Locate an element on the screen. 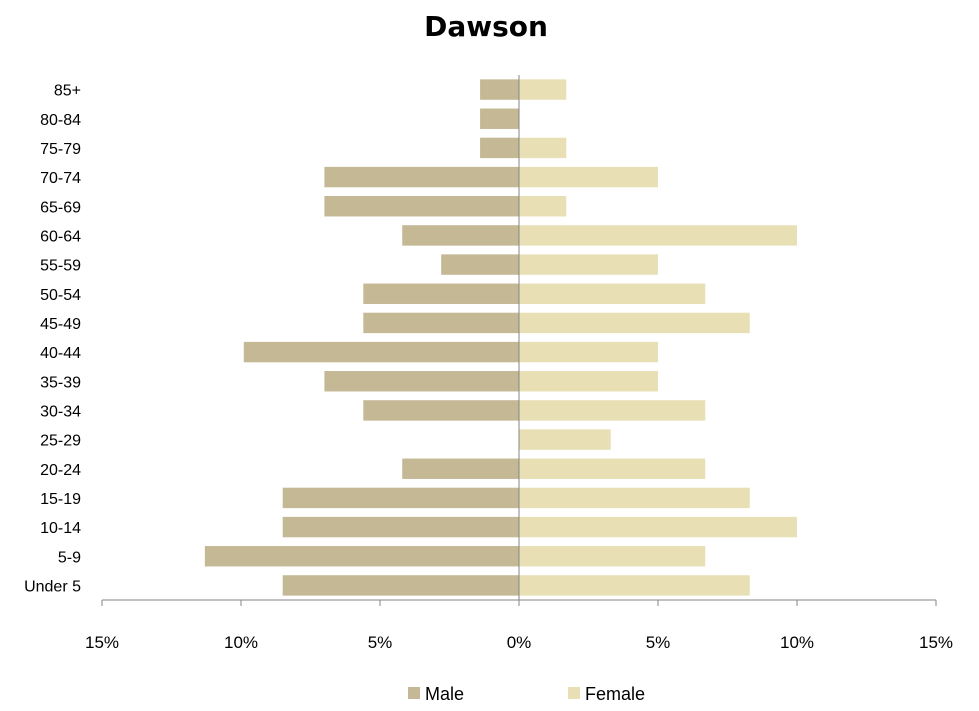 The image size is (979, 711). category-label: Under 5 is located at coordinates (52, 586).